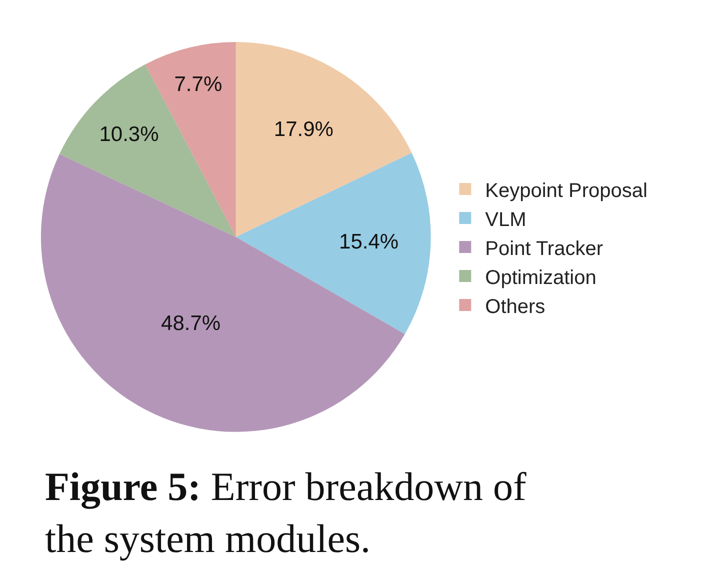  What do you see at coordinates (198, 84) in the screenshot?
I see `data-label: 7.7%` at bounding box center [198, 84].